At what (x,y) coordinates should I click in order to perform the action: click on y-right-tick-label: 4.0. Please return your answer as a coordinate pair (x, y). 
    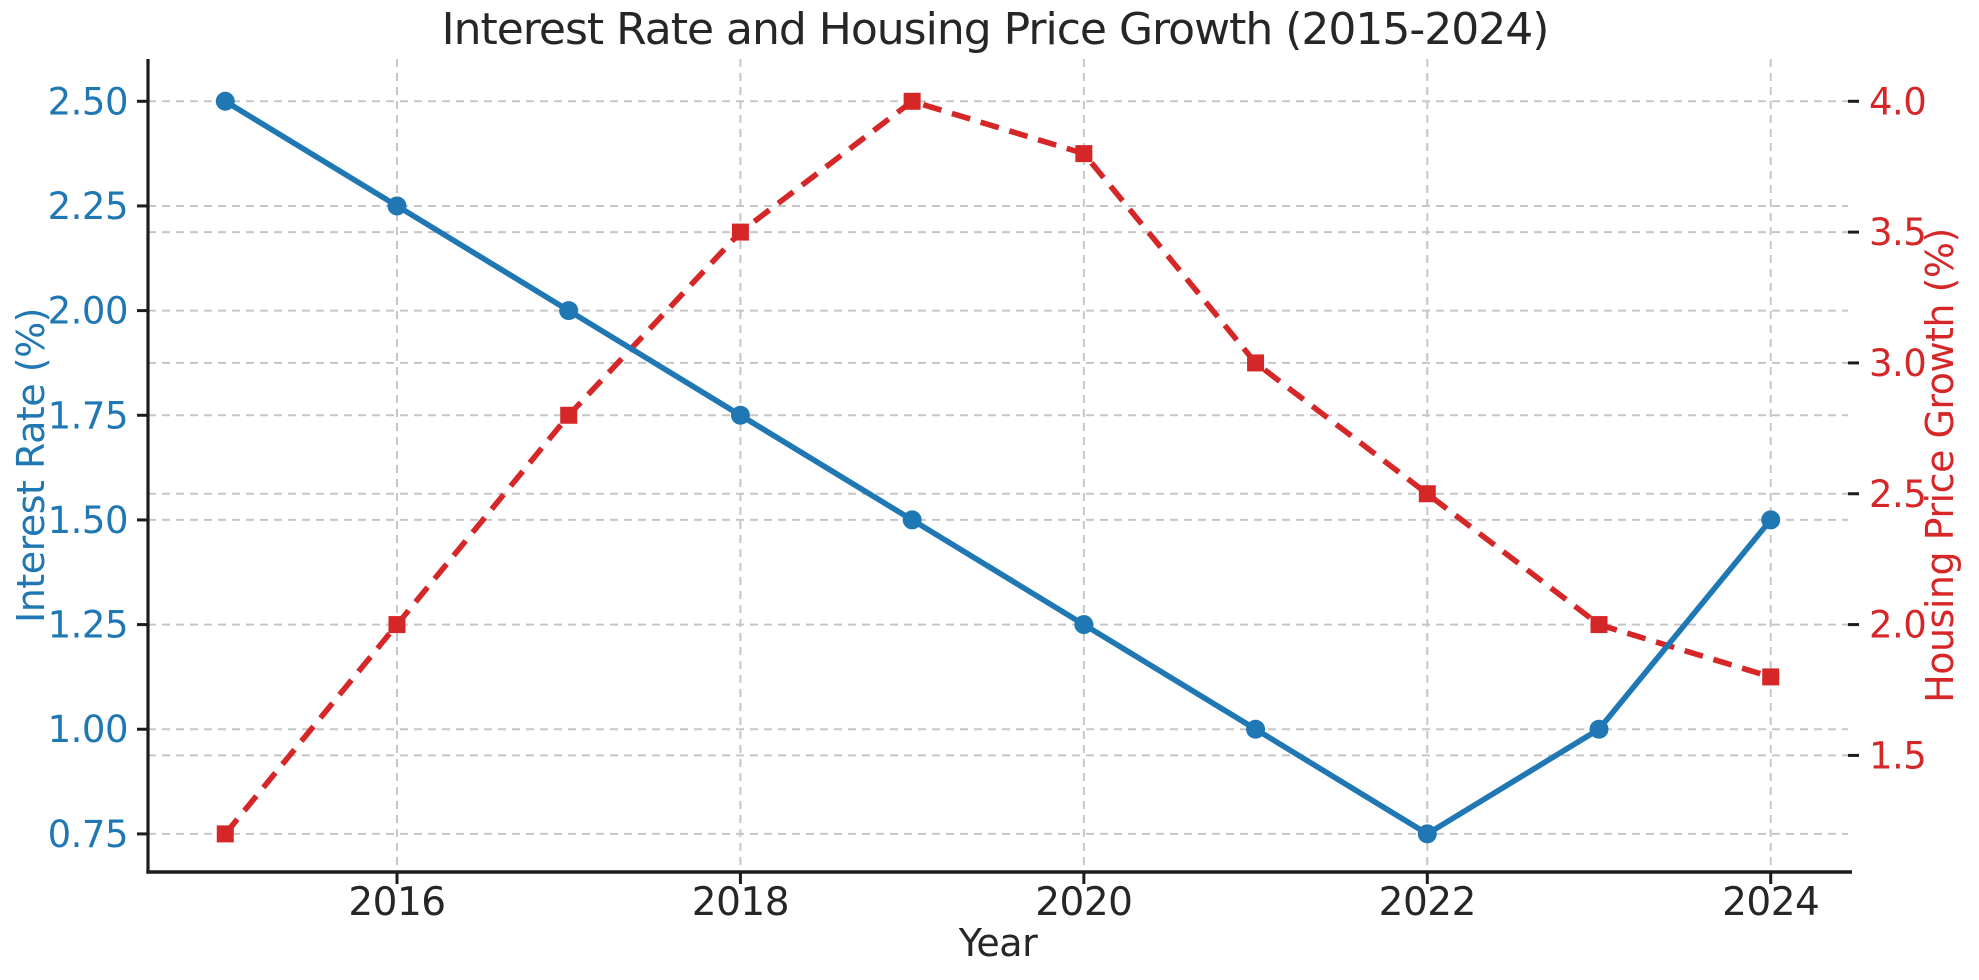
    Looking at the image, I should click on (1897, 101).